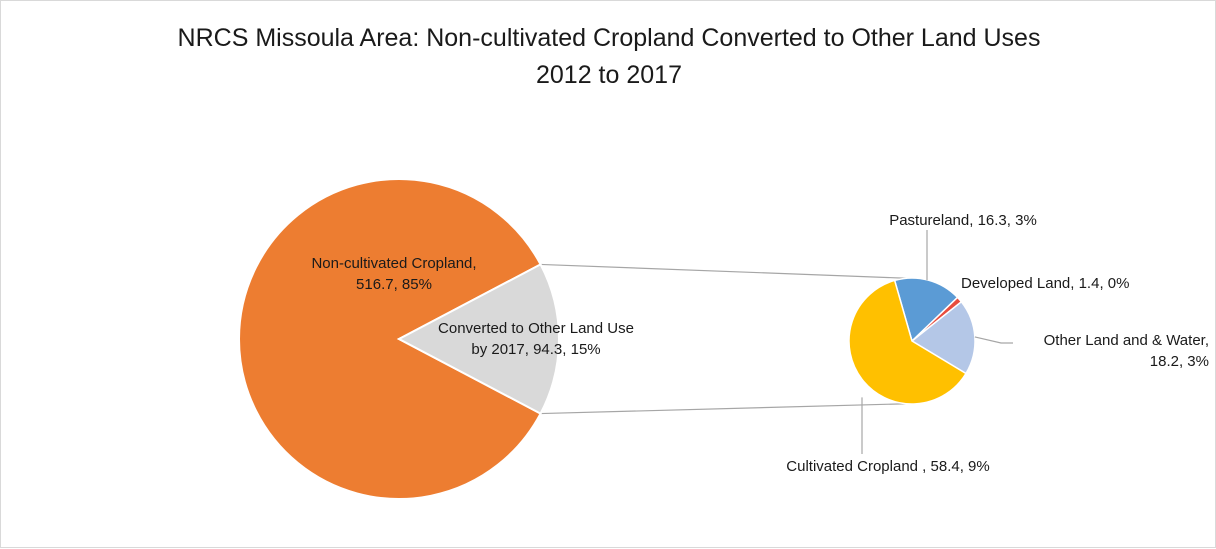 The height and width of the screenshot is (549, 1216). Describe the element at coordinates (535, 349) in the screenshot. I see `label-converted-to-other-land-use-by-2017-line-2: by 2017, 94.3, 15%` at that location.